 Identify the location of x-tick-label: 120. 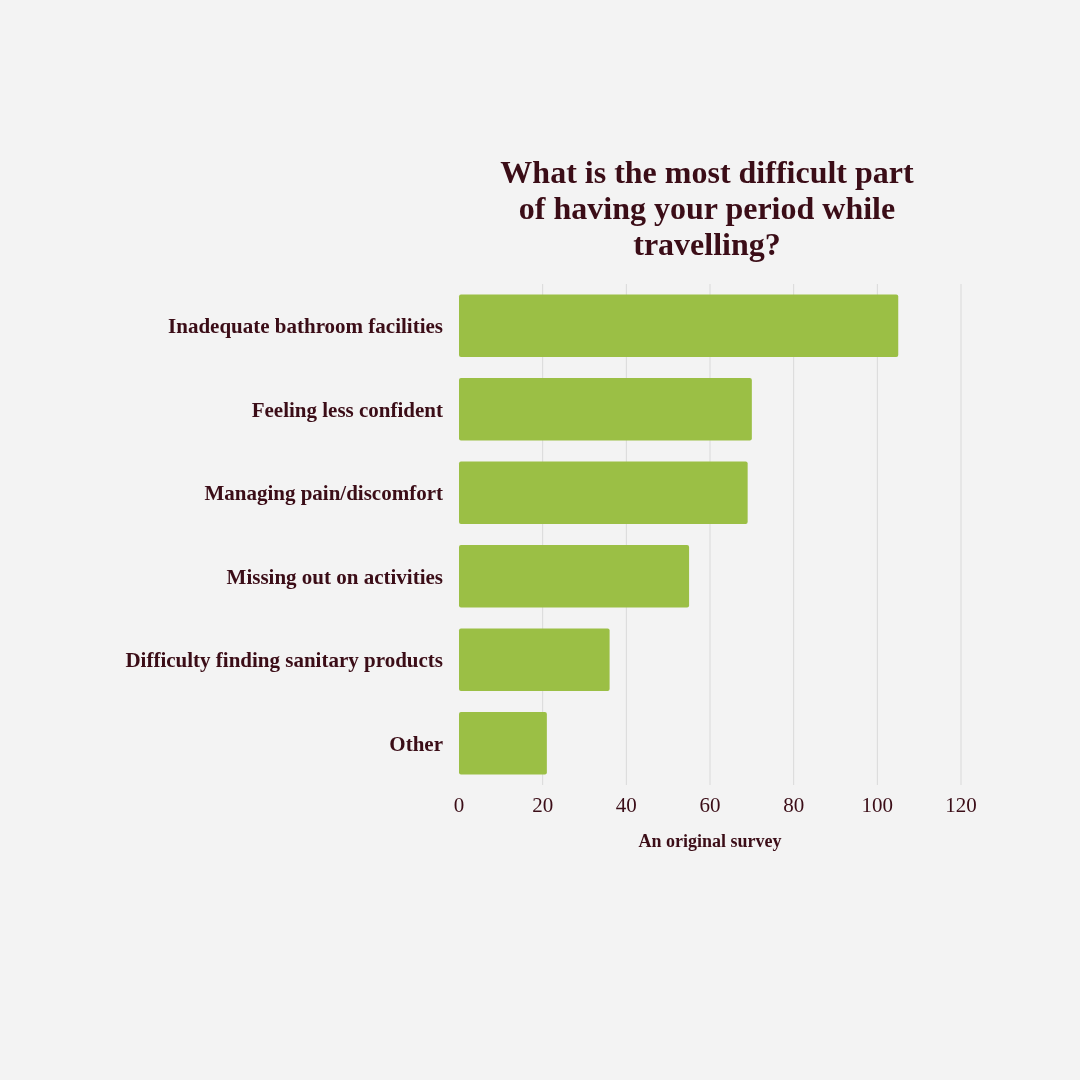
(961, 805).